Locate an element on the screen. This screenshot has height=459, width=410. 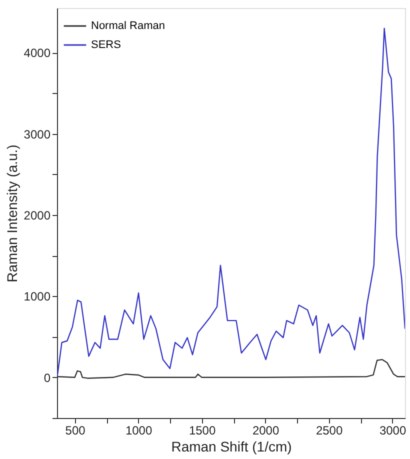
y-tick-label: 4000 is located at coordinates (37, 53).